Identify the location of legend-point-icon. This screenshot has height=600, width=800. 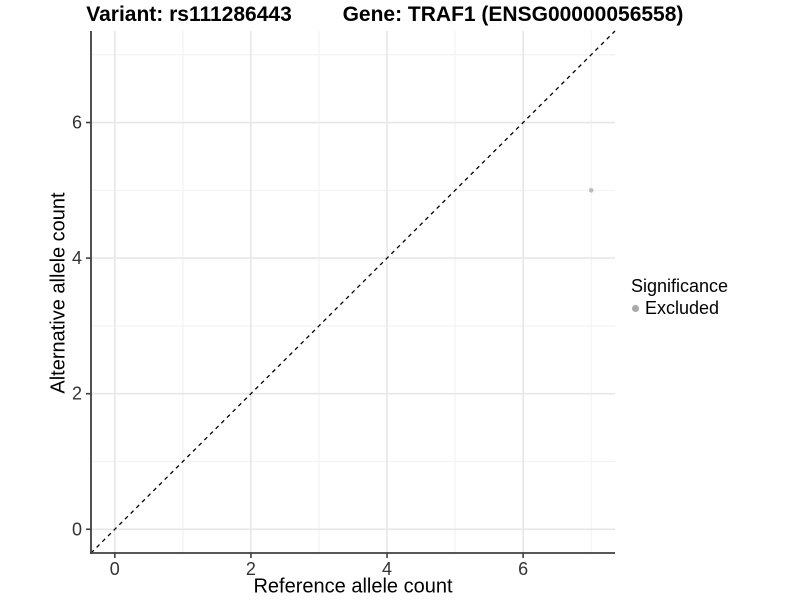
(635, 308).